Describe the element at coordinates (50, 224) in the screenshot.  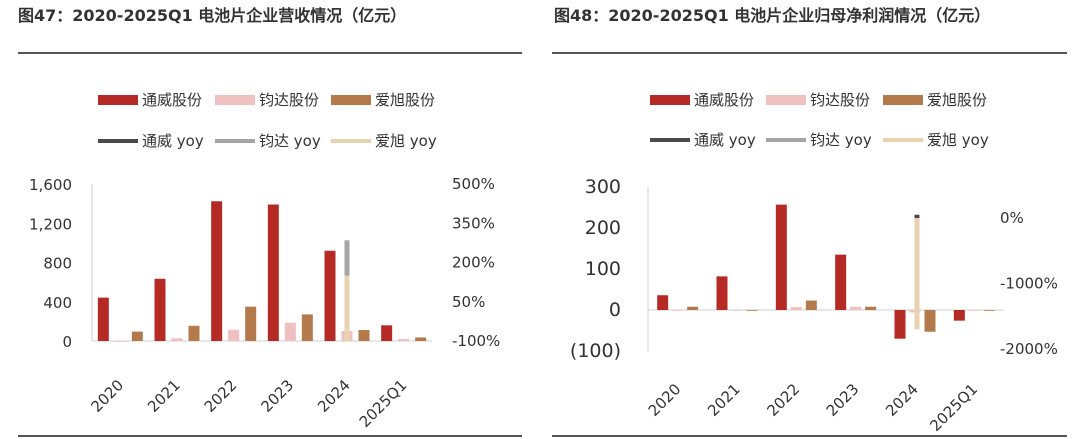
I see `y-left-tick-label: 1,200` at that location.